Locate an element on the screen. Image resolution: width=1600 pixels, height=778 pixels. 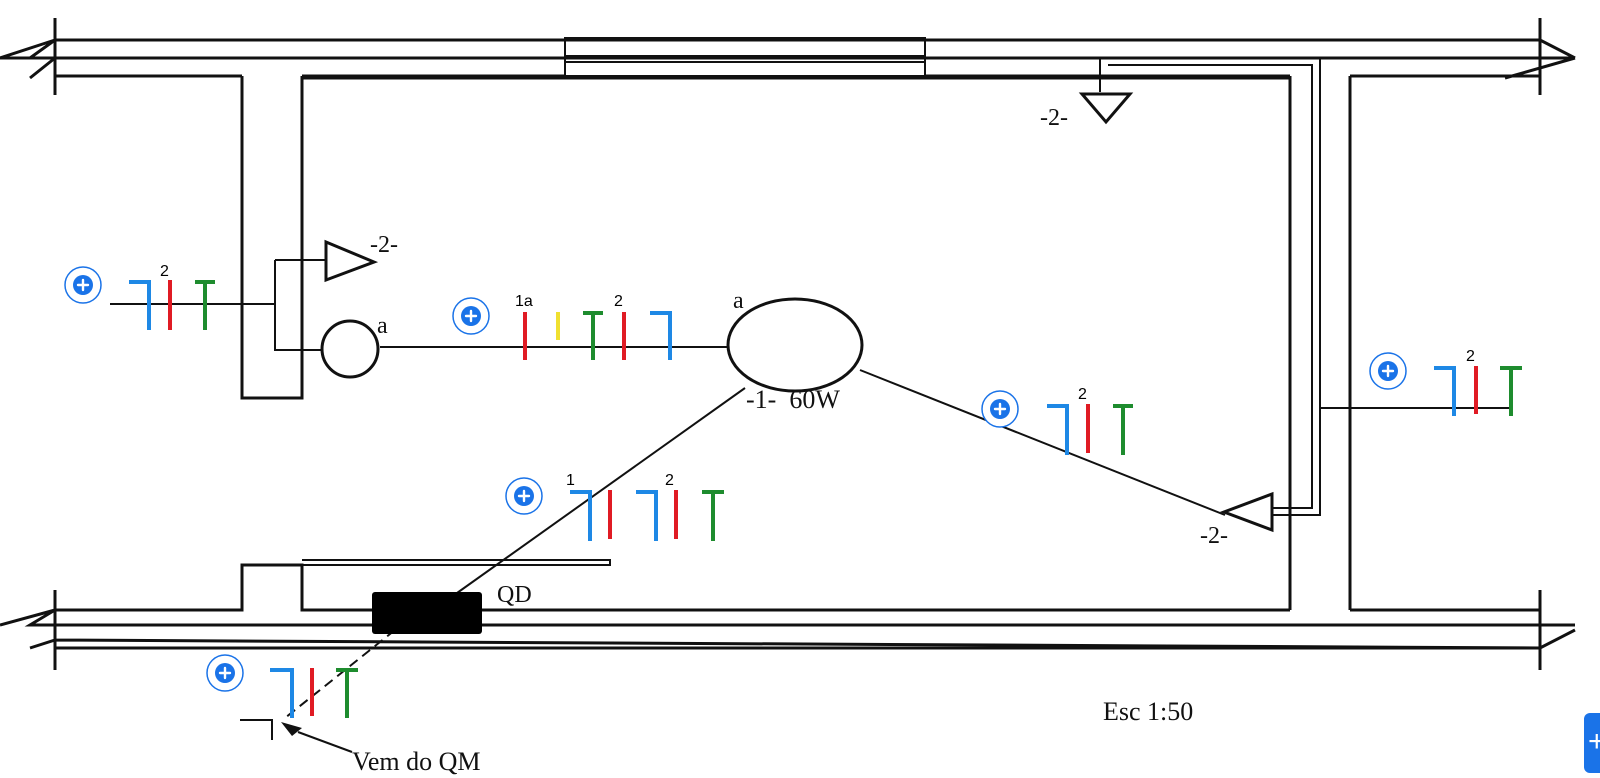
wire-incoming-feed is located at coordinates (340, 674).